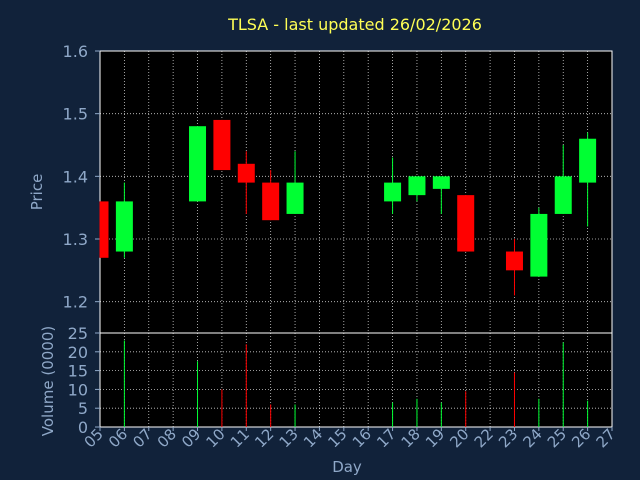  I want to click on x-tick-label: 07, so click(142, 438).